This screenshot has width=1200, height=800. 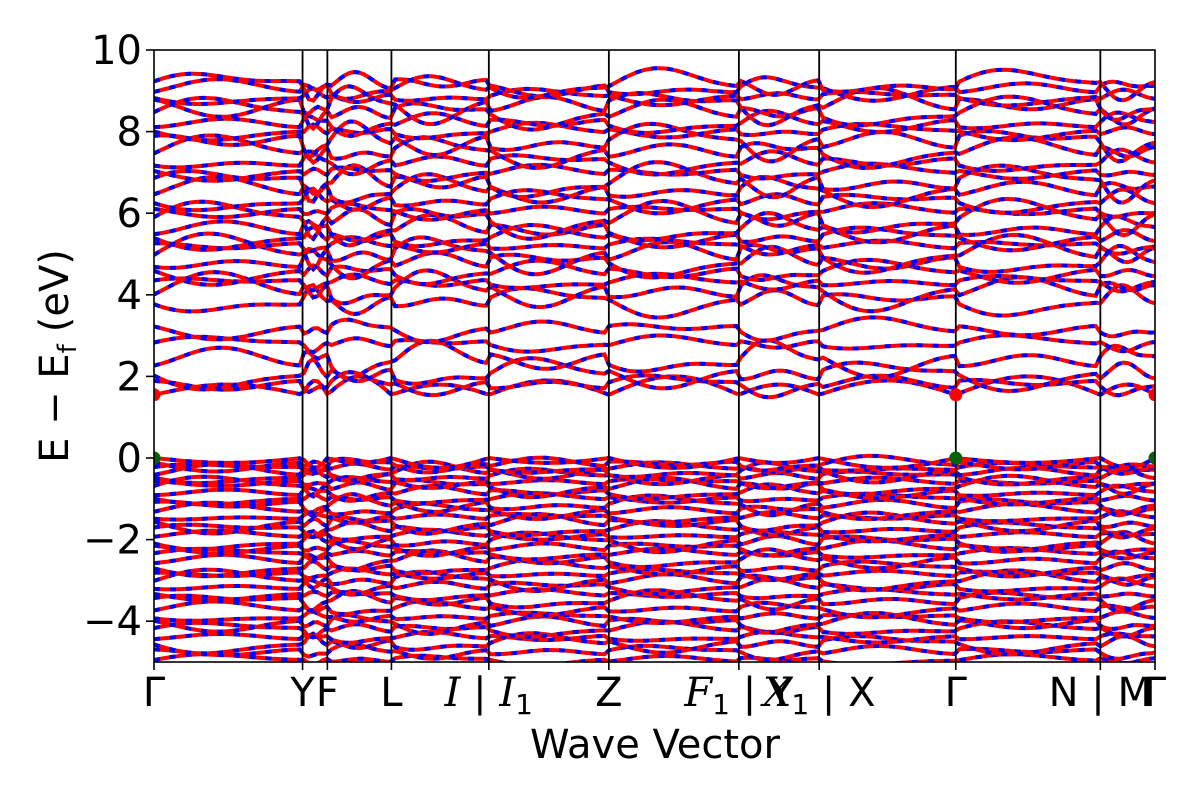 What do you see at coordinates (654, 426) in the screenshot?
I see `band-edge-markers` at bounding box center [654, 426].